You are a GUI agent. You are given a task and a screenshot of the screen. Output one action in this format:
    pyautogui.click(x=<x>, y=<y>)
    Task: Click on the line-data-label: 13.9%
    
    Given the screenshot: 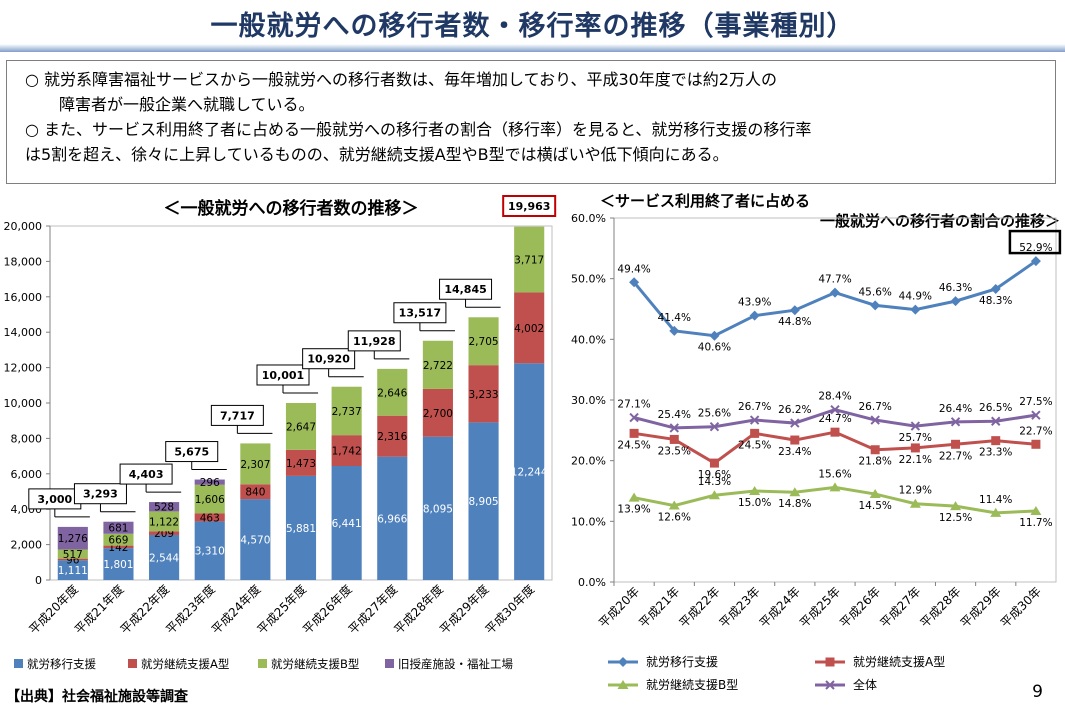 What is the action you would take?
    pyautogui.click(x=633, y=510)
    